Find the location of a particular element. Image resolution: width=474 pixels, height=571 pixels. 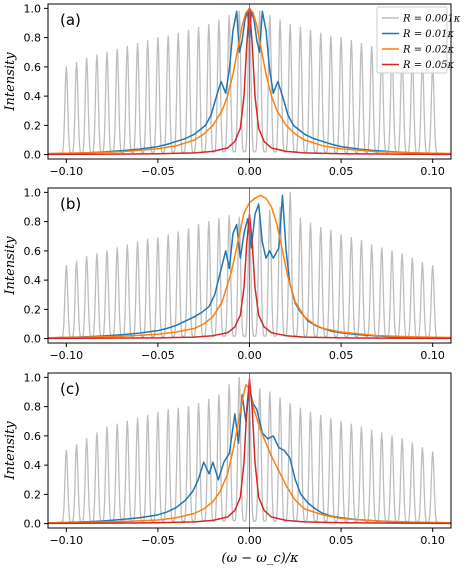

legend-entry: R = 0.02κ is located at coordinates (428, 50).